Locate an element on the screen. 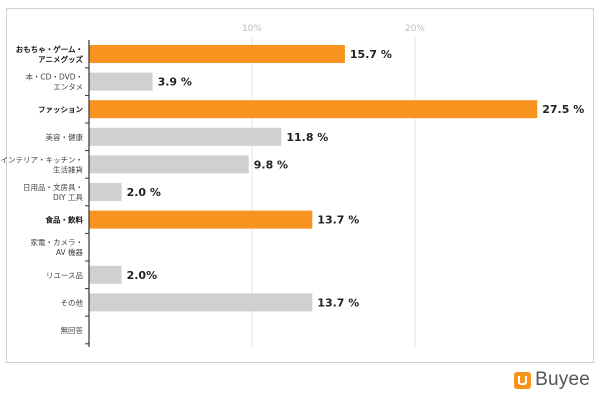  category-label: DIY 工具 is located at coordinates (68, 197).